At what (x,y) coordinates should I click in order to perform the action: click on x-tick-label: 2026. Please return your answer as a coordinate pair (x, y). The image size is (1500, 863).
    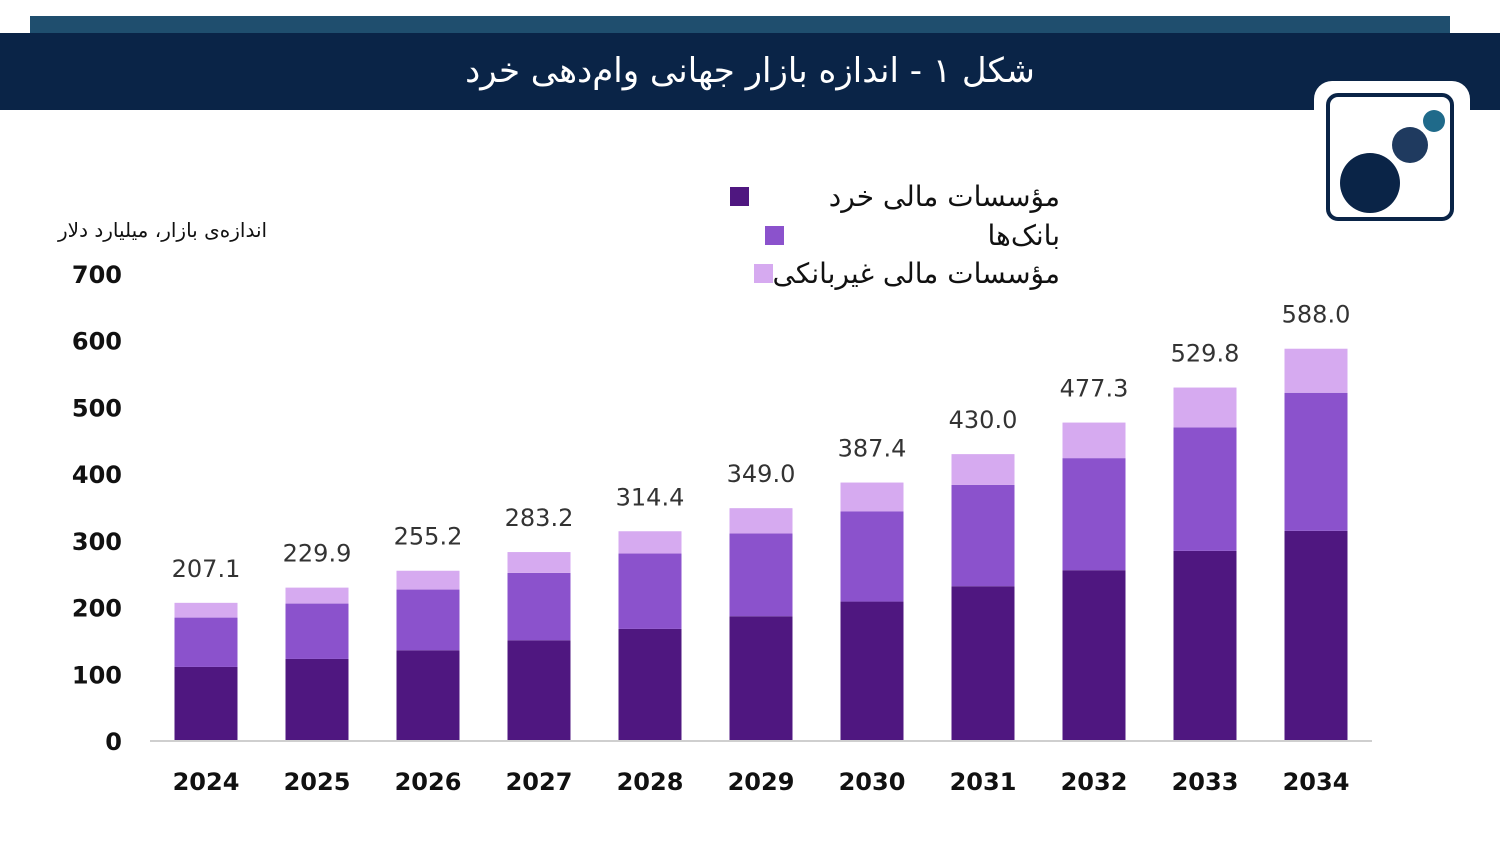
    Looking at the image, I should click on (428, 782).